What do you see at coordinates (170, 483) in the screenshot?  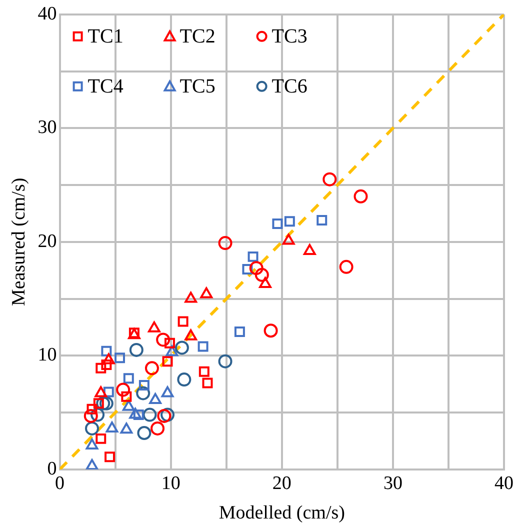 I see `x-tick-label: 10` at bounding box center [170, 483].